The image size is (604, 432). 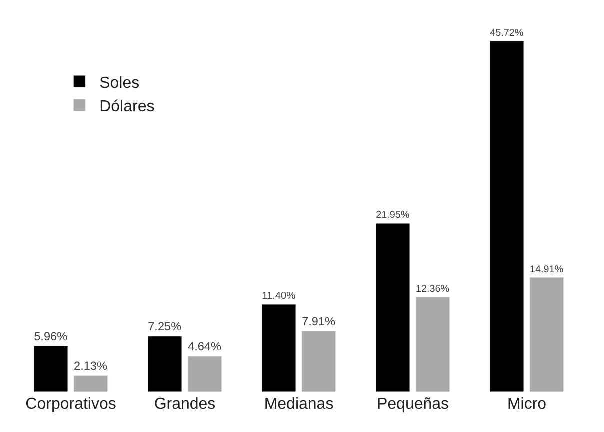 I want to click on data-label: 7.91%, so click(x=319, y=321).